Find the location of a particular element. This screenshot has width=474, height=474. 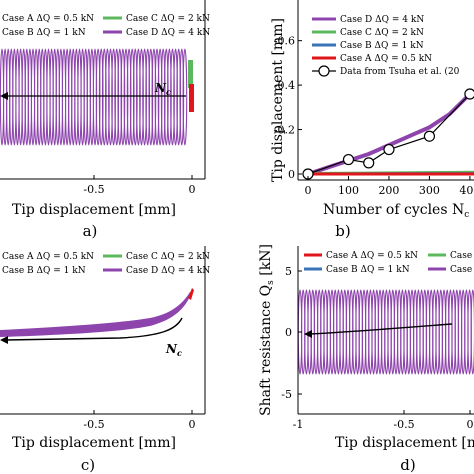

panel-a-case-a-band is located at coordinates (191, 98).